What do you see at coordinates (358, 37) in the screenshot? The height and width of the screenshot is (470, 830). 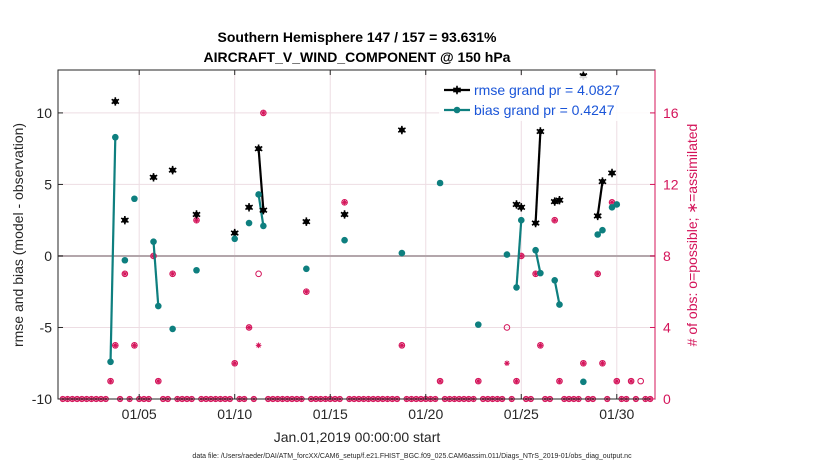 I see `chart-title-line1: Southern Hemisphere 147 / 157 = 93.631%` at bounding box center [358, 37].